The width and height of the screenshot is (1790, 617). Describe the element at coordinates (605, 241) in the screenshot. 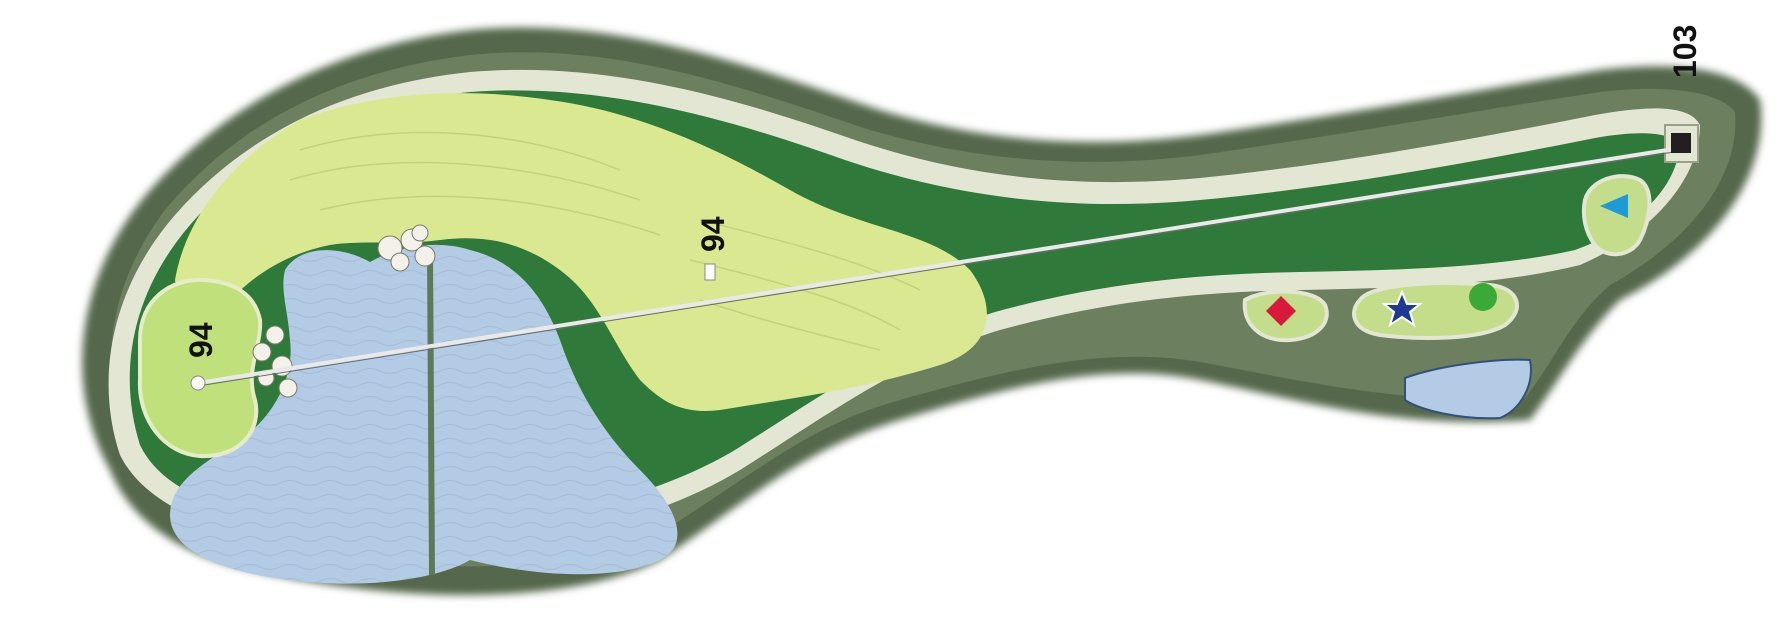

I see `fairway-contours` at that location.